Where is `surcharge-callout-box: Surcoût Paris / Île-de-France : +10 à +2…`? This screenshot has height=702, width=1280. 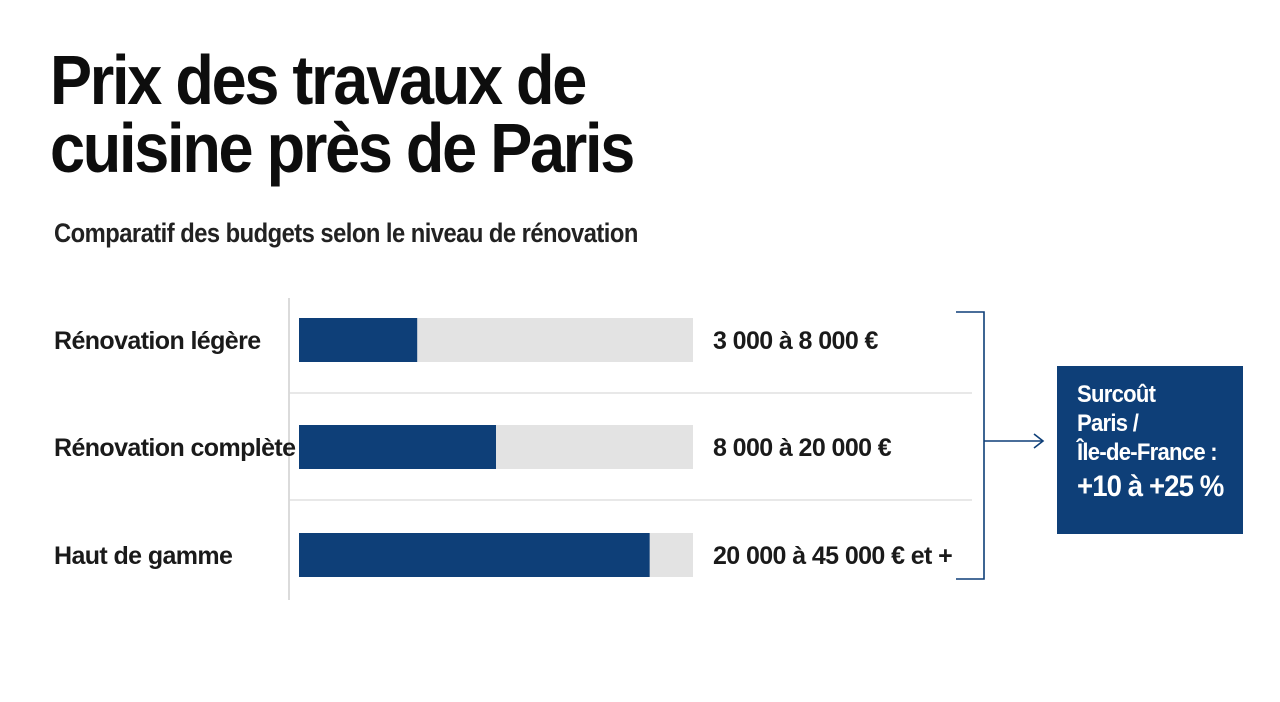
surcharge-callout-box: Surcoût Paris / Île-de-France : +10 à +2… is located at coordinates (1150, 450).